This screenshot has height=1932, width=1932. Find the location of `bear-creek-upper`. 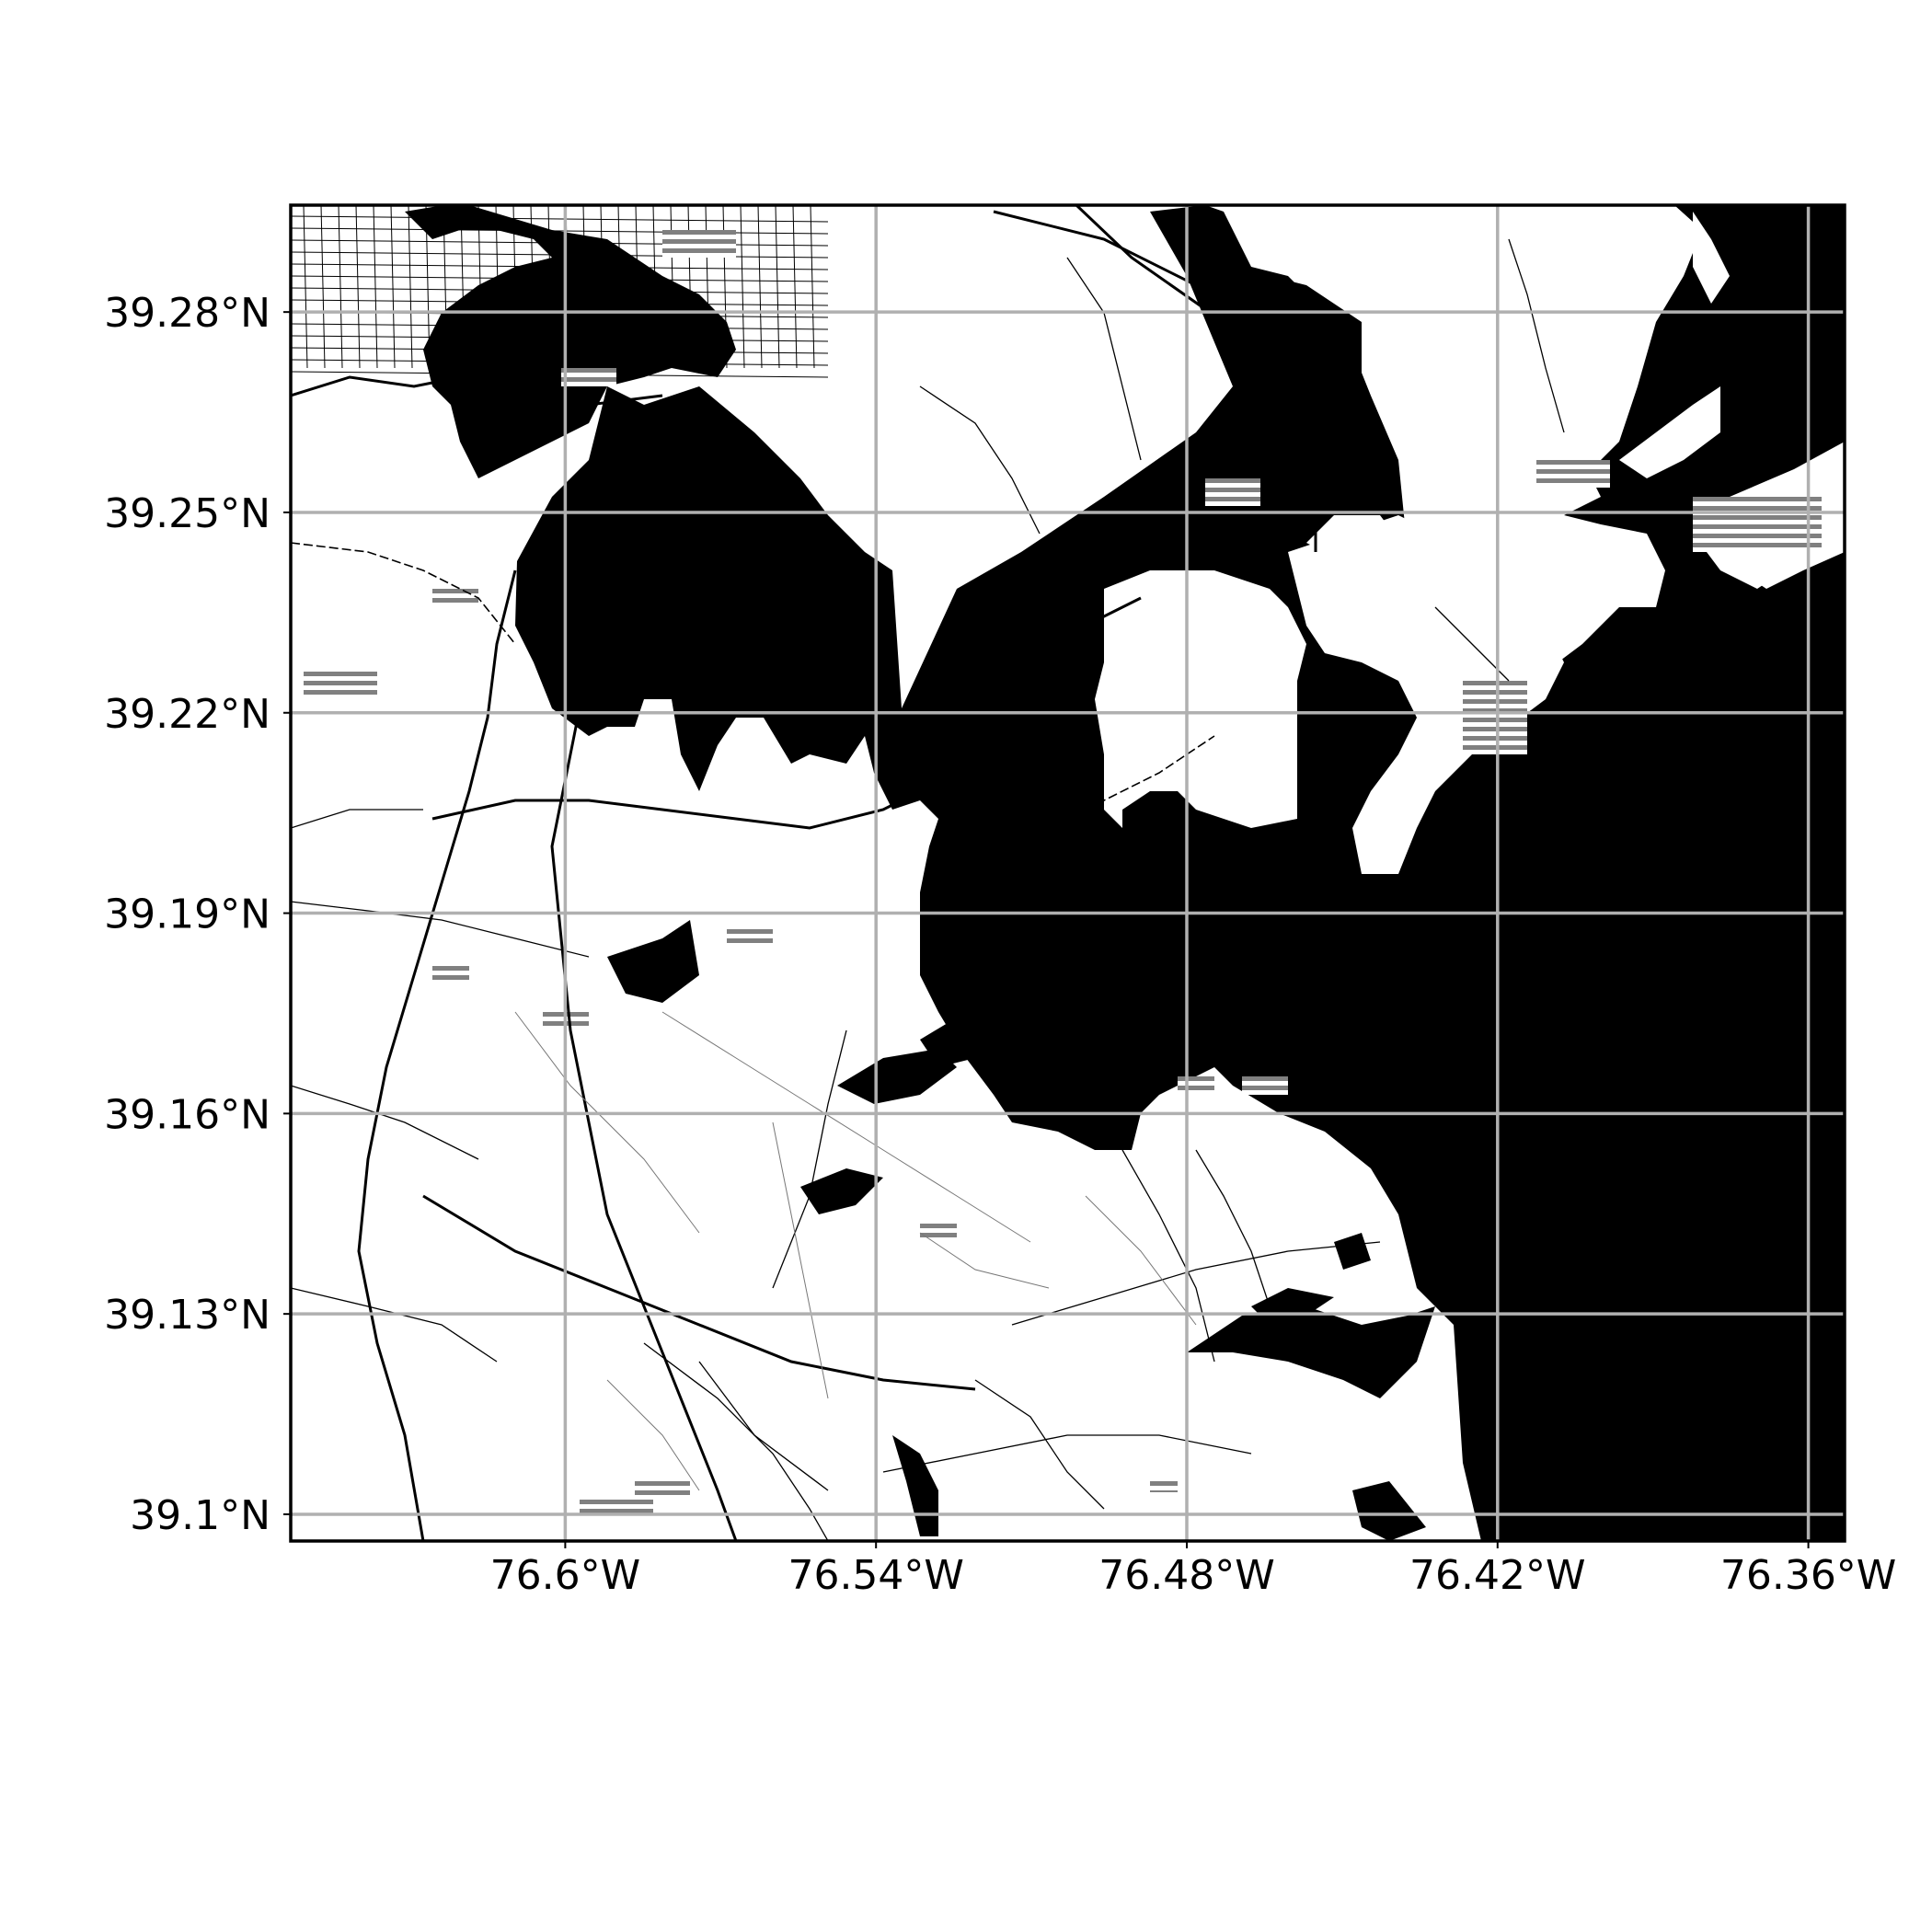

bear-creek-upper is located at coordinates (1316, 331).